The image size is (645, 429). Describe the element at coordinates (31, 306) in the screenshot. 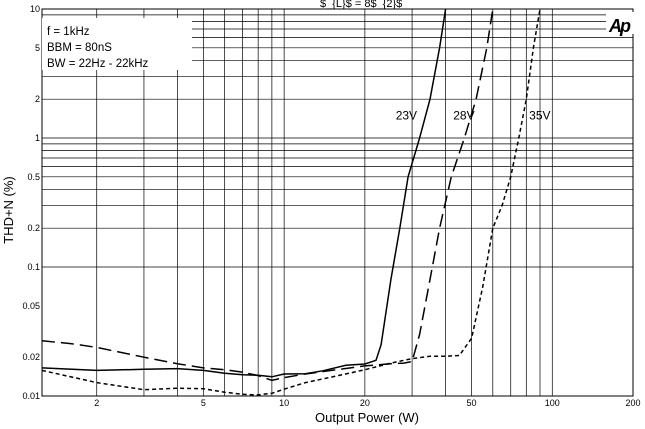

I see `y-tick-label: 0.05` at that location.